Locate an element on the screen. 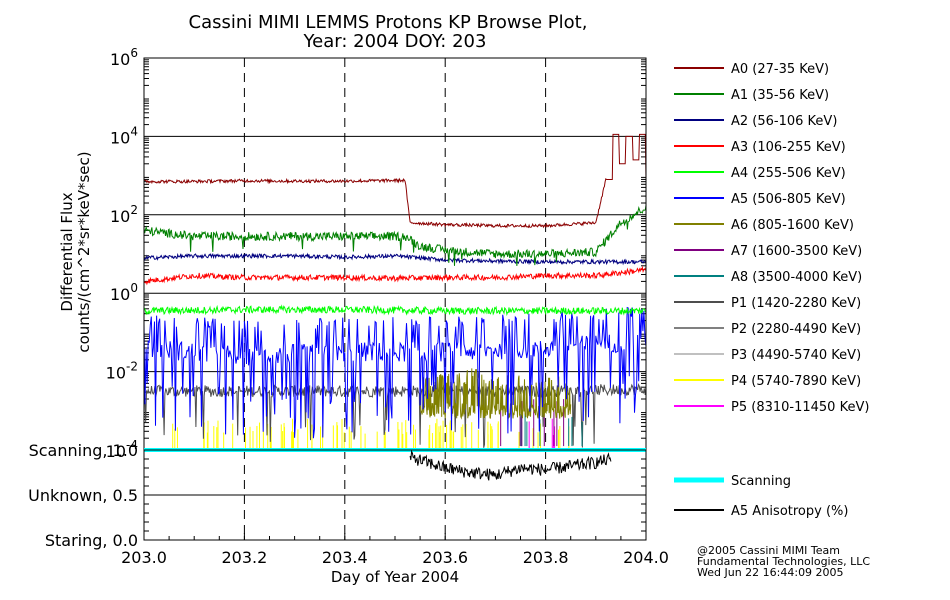 This screenshot has width=950, height=600. legend-label: P1 (1420-2280 KeV) is located at coordinates (796, 303).